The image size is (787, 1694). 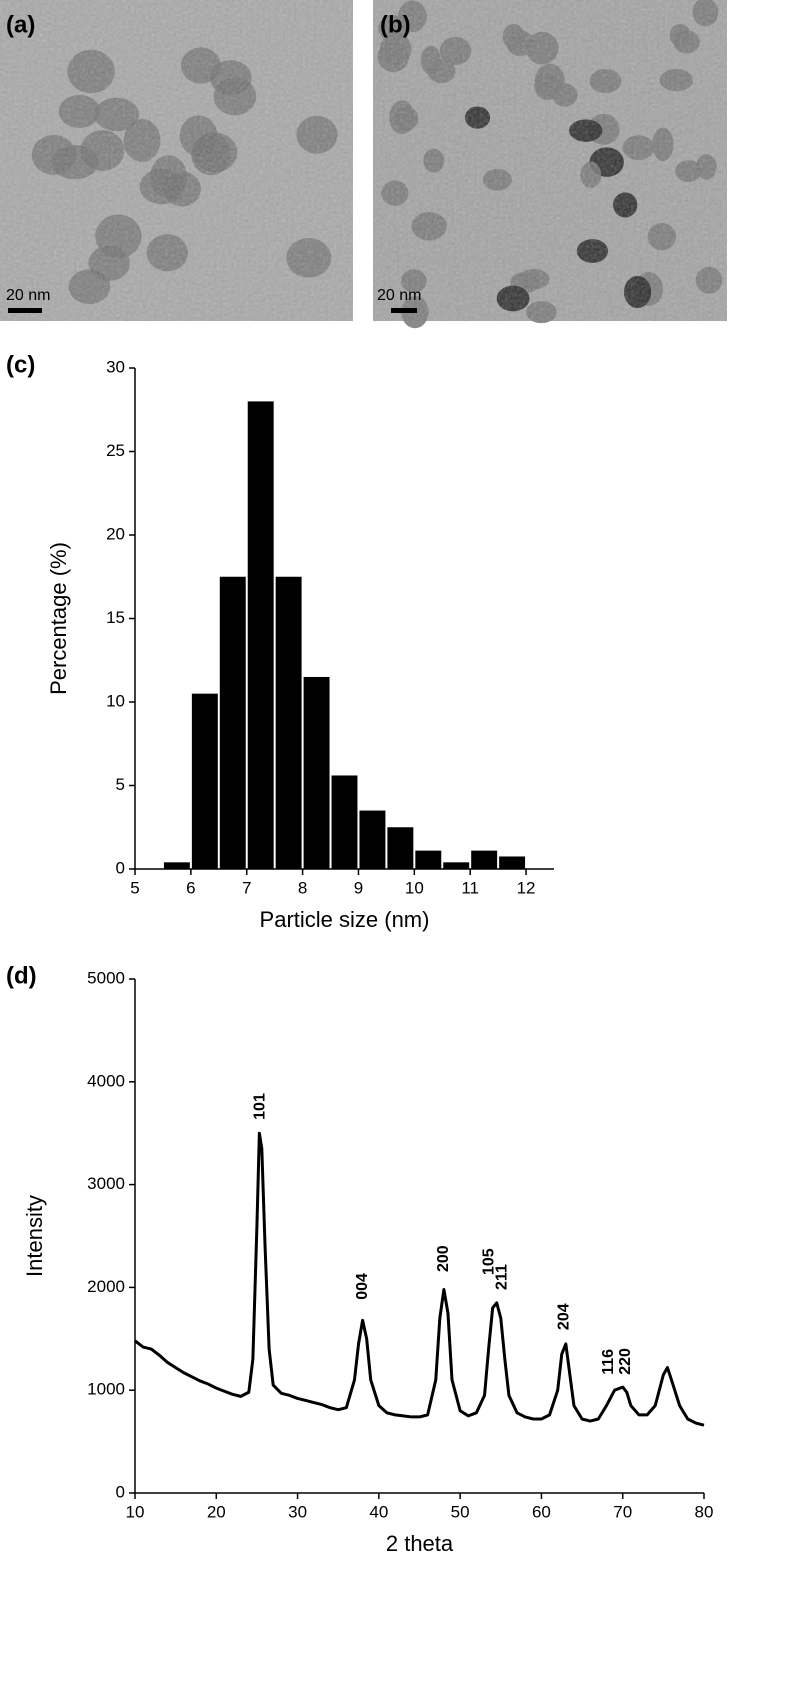 I want to click on x-tick-label: 60, so click(x=541, y=1511).